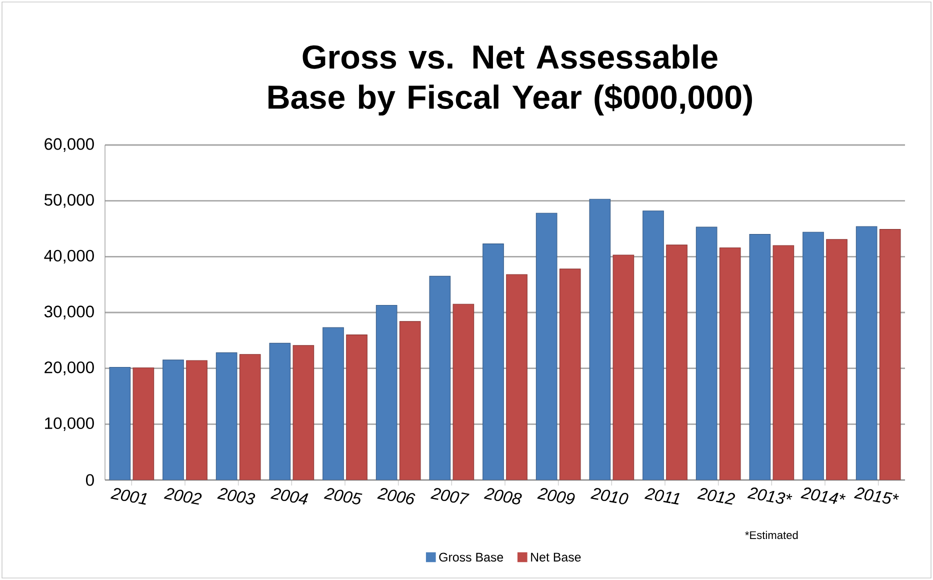  Describe the element at coordinates (236, 496) in the screenshot. I see `x-tick-label: 2003` at that location.